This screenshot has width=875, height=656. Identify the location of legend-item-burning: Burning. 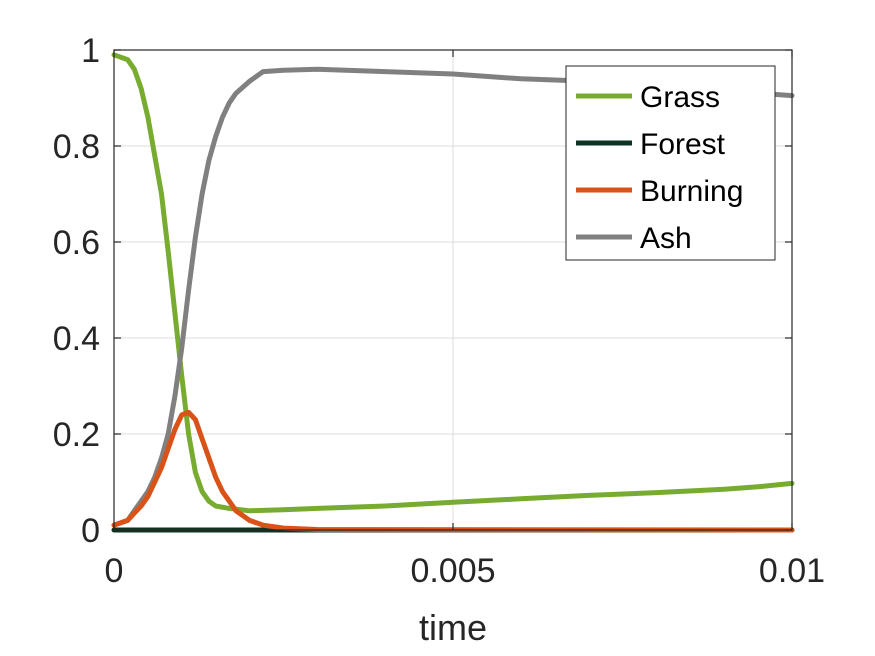
(659, 191).